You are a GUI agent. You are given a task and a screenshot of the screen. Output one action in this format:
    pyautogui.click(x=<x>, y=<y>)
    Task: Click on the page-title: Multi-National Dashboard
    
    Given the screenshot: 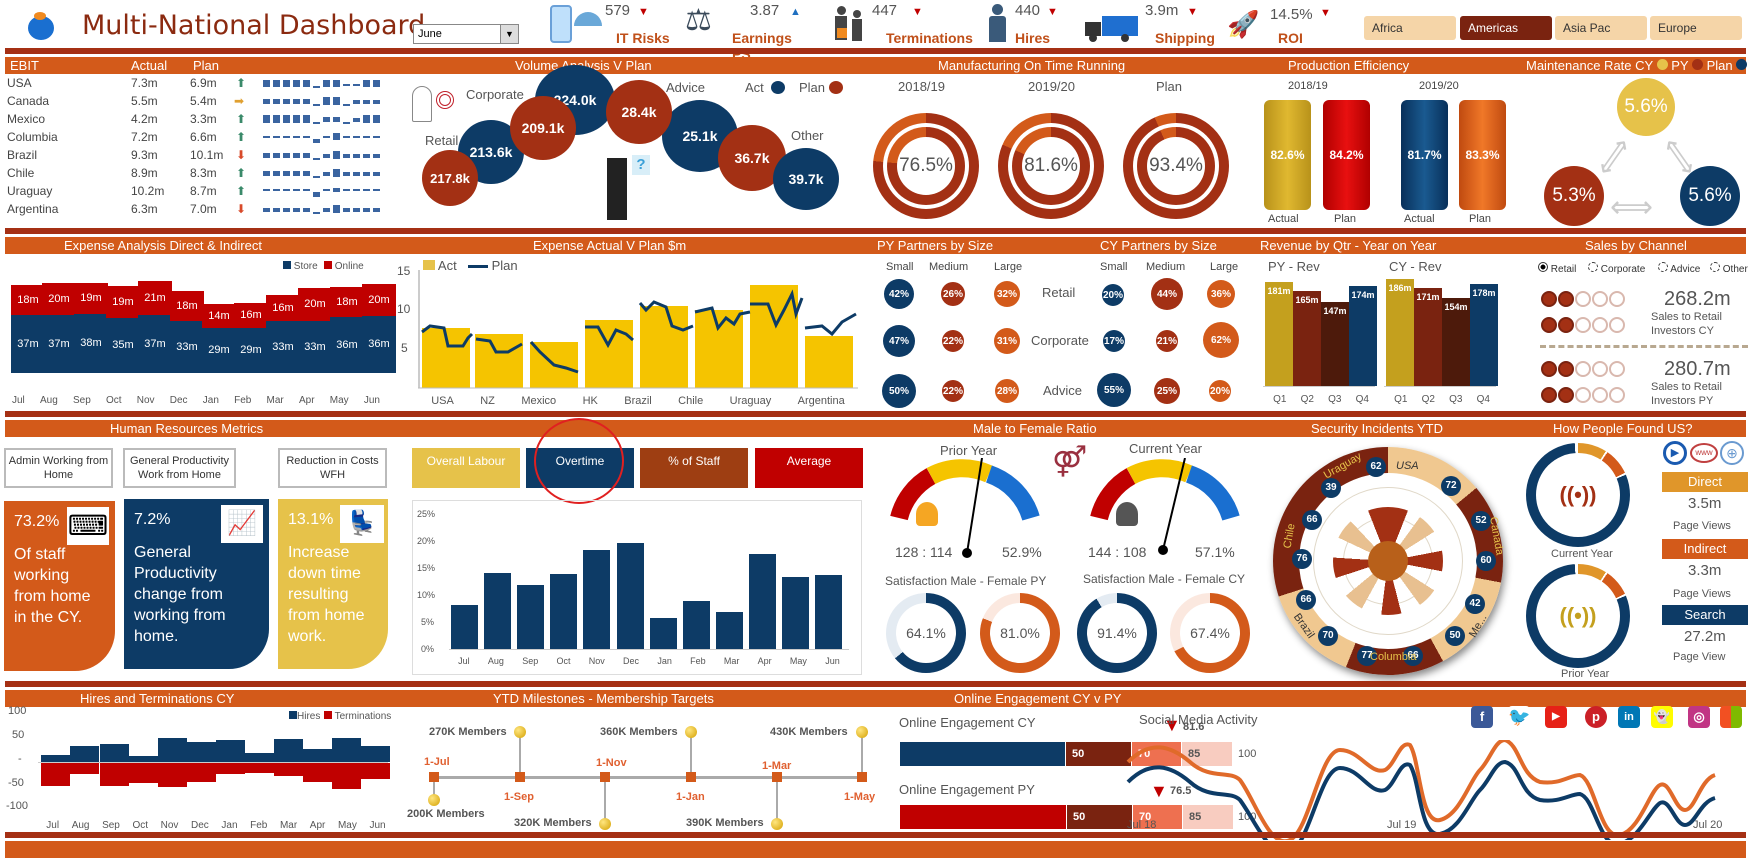 What is the action you would take?
    pyautogui.click(x=254, y=25)
    